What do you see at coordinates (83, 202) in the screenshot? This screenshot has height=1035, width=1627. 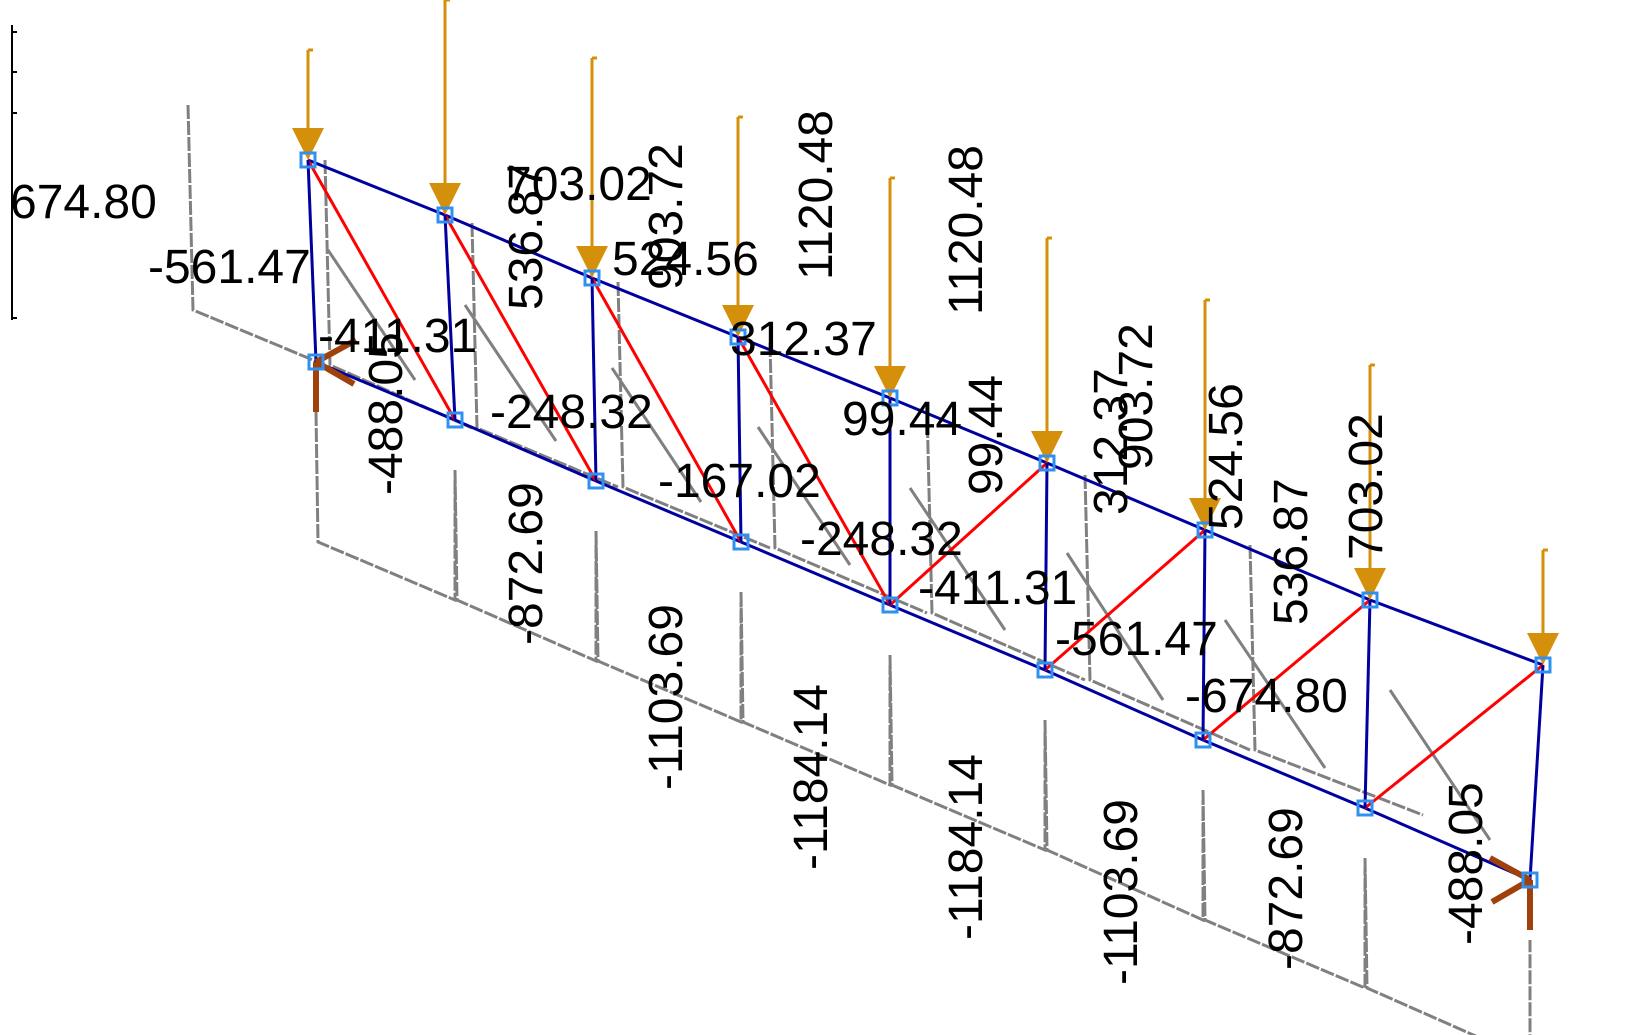 I see `force-label: 674.80` at bounding box center [83, 202].